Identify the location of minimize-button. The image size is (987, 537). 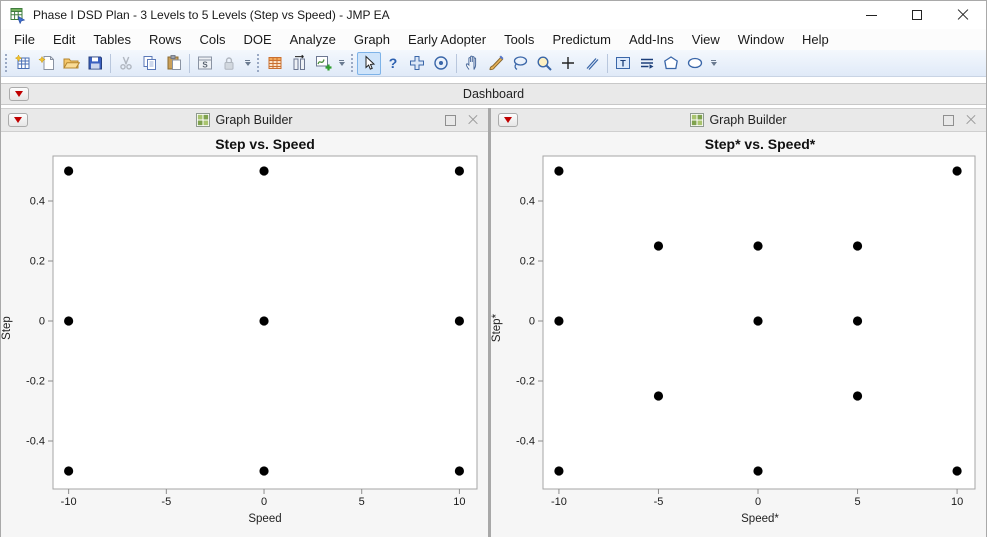
(871, 15).